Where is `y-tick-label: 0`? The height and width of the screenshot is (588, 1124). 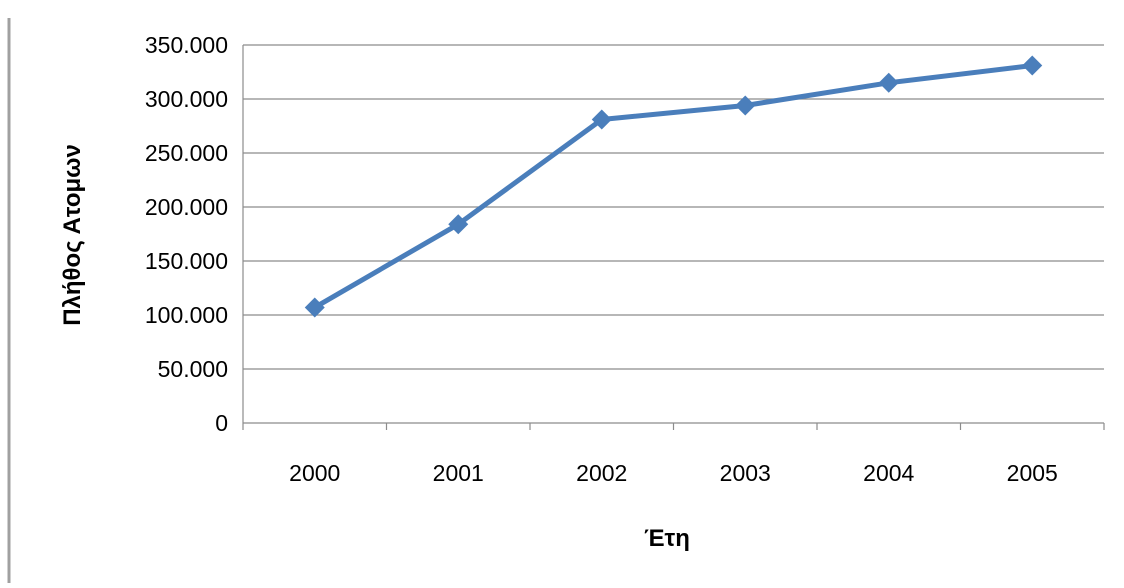 y-tick-label: 0 is located at coordinates (221, 423).